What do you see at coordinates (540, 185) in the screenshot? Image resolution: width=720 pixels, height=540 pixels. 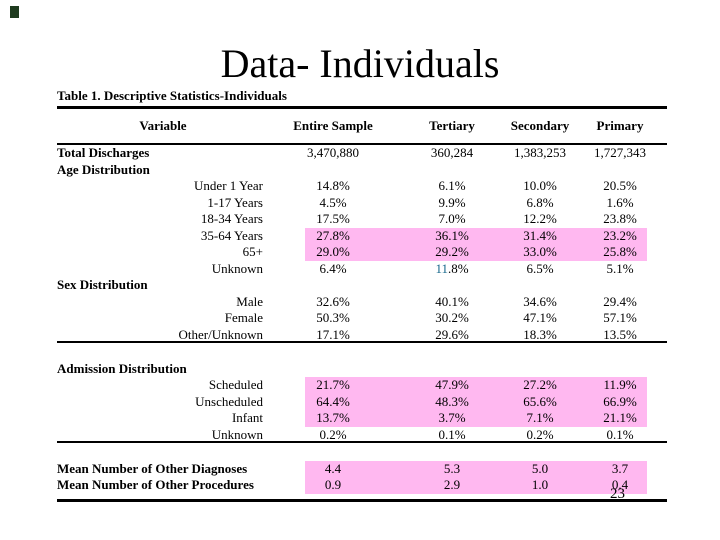 I see `value-cell: 10.0%` at bounding box center [540, 185].